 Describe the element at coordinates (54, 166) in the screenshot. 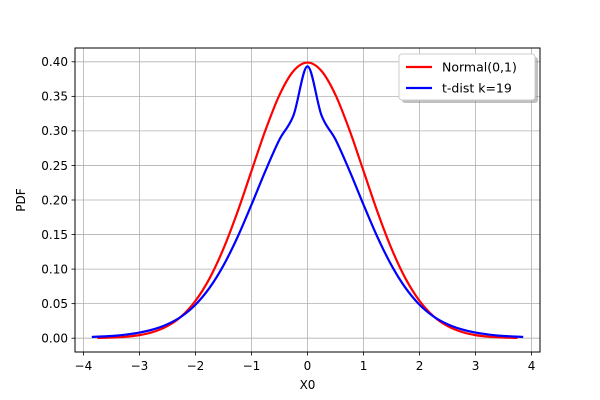

I see `y-tick-label: 0.25` at that location.